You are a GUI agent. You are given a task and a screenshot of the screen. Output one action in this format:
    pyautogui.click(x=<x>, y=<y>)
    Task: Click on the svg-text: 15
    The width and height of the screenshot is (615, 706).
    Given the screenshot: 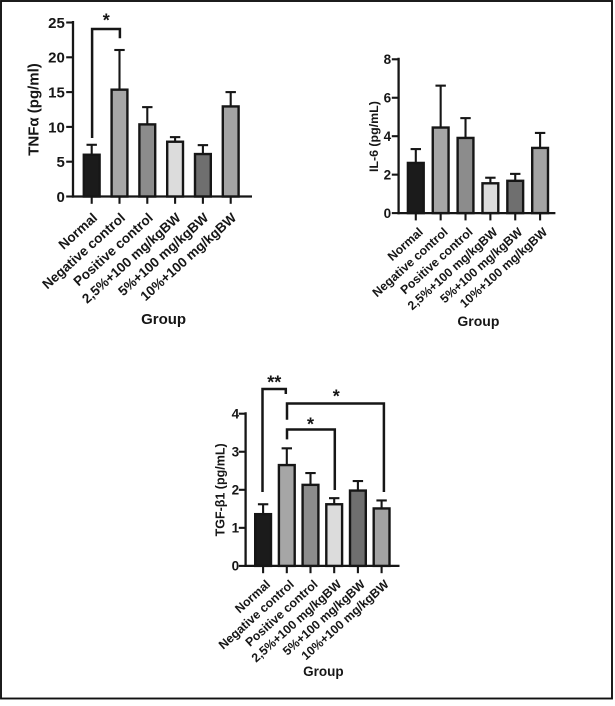 What is the action you would take?
    pyautogui.click(x=56, y=92)
    